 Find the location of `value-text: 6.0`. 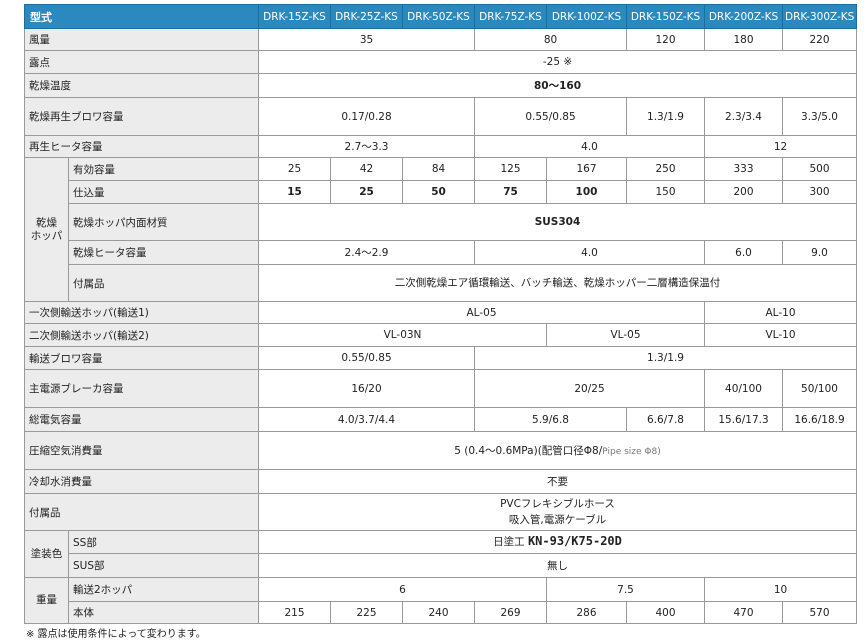

value-text: 6.0 is located at coordinates (743, 252).